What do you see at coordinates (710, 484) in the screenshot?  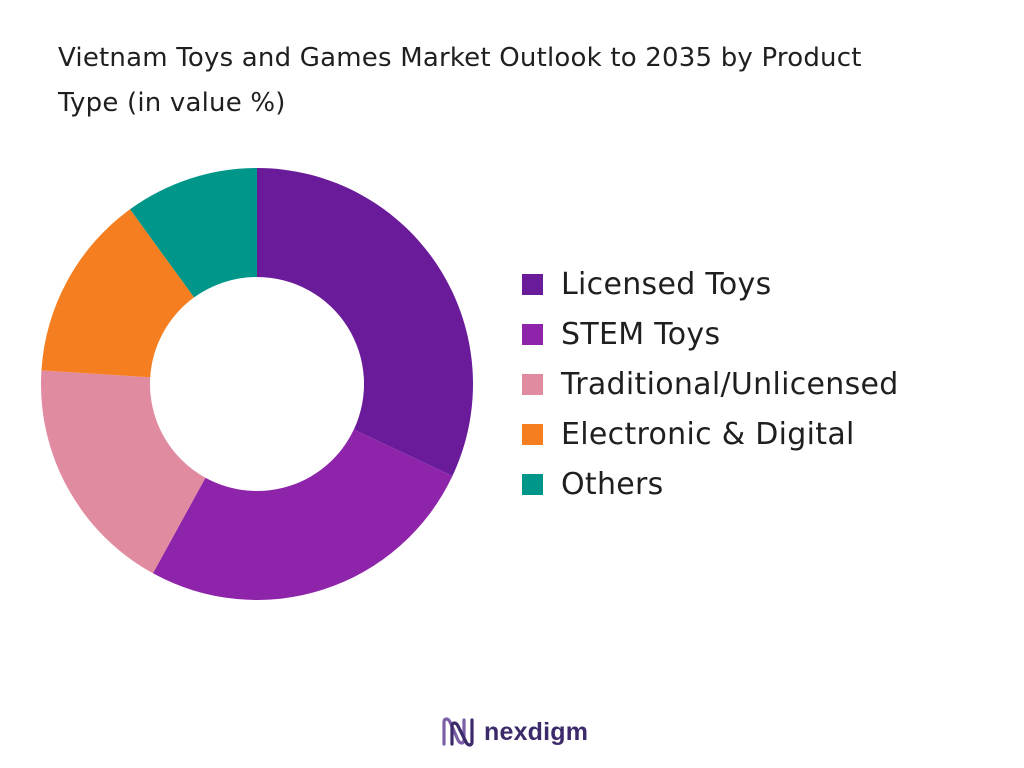 I see `legend-item: Others` at bounding box center [710, 484].